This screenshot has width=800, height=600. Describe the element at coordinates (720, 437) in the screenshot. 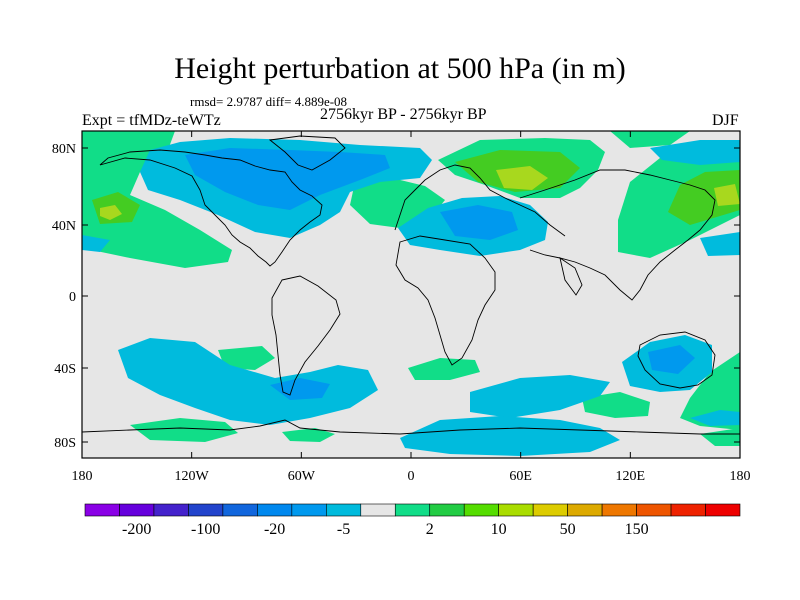

I see `contour-green-antarctic-east` at that location.